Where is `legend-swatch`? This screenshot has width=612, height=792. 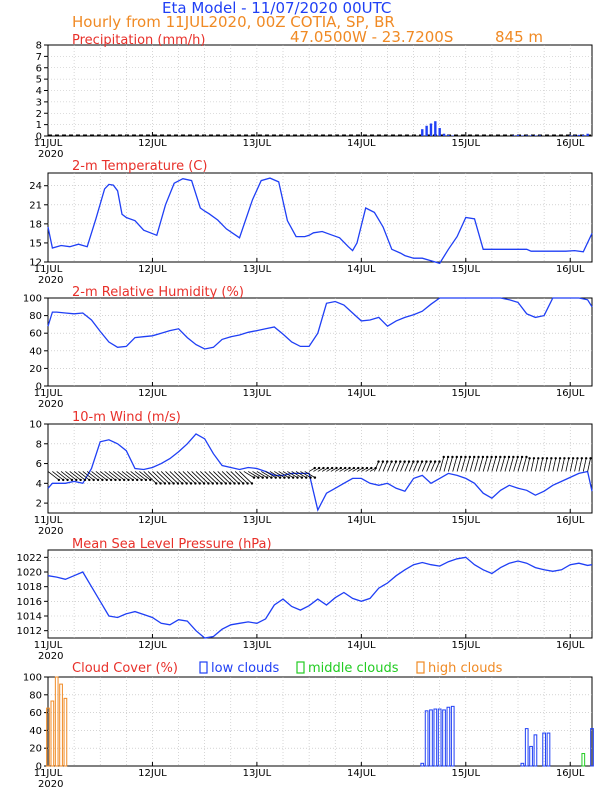 legend-swatch is located at coordinates (203, 667).